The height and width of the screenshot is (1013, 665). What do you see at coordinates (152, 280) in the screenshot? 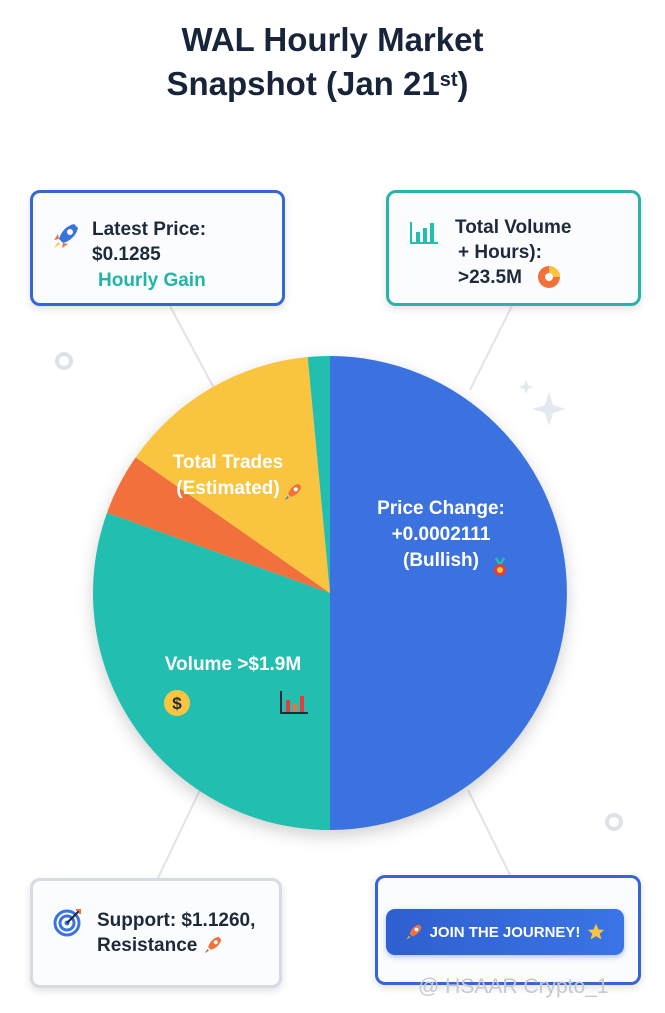
I see `hourly-gain-label: Hourly Gain` at bounding box center [152, 280].